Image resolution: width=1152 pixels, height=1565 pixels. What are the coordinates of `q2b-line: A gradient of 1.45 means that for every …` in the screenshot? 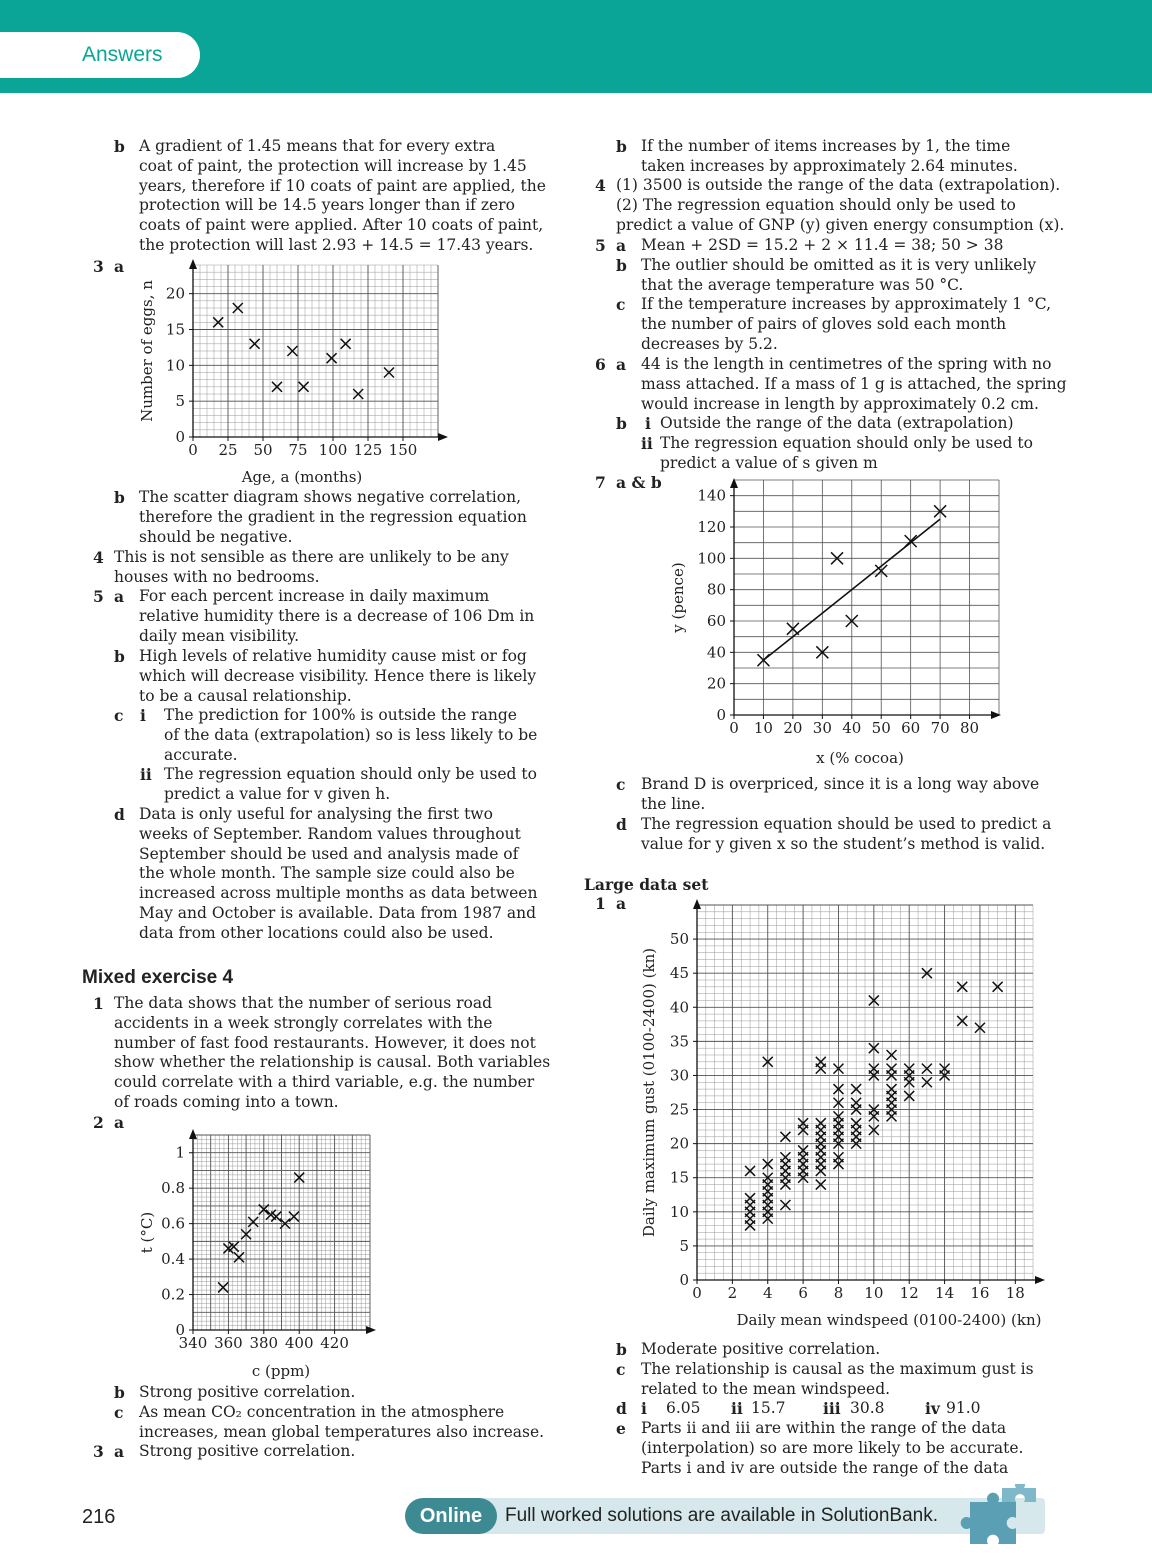 It's located at (317, 146).